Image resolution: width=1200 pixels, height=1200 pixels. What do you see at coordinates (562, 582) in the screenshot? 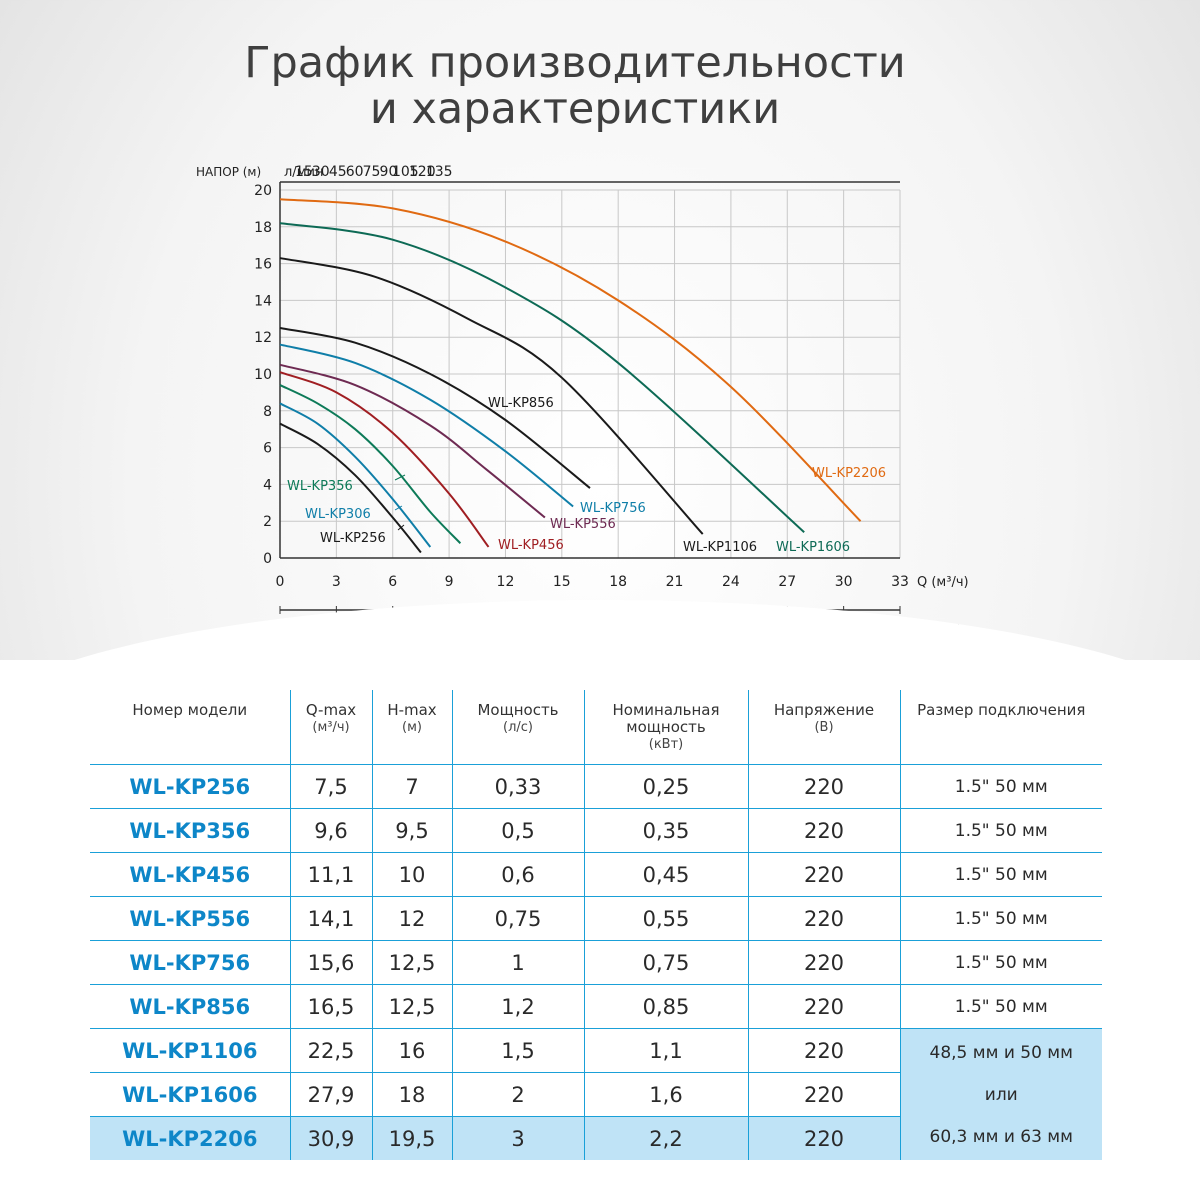
I see `x-tick-label: 15` at bounding box center [562, 582].